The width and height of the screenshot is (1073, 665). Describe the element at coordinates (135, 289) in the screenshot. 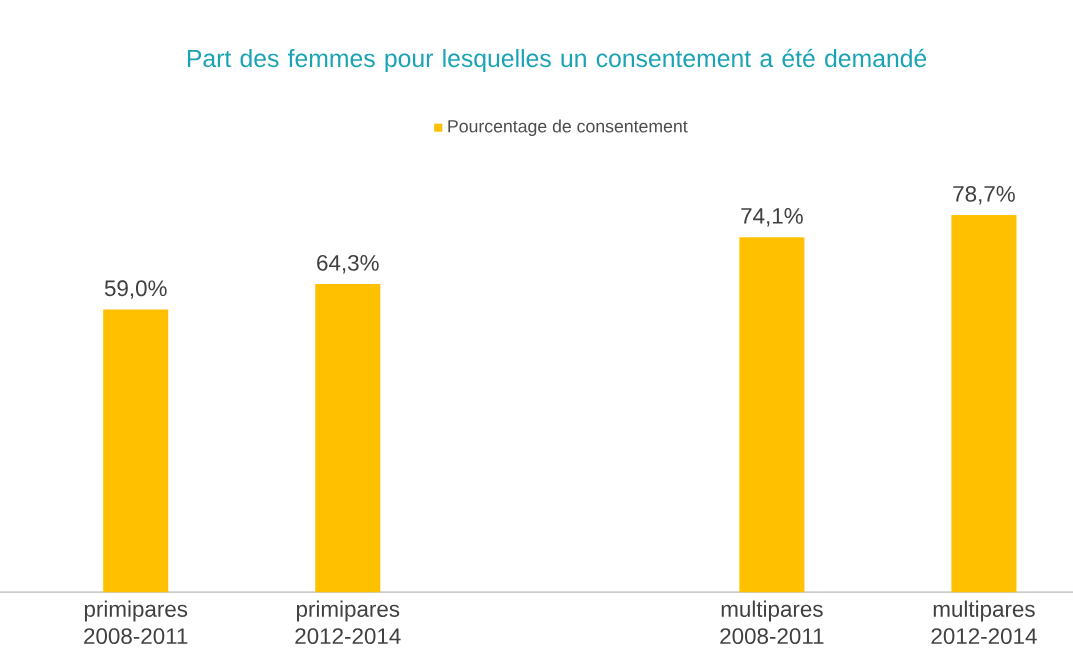

I see `data-label: 59,0%` at that location.